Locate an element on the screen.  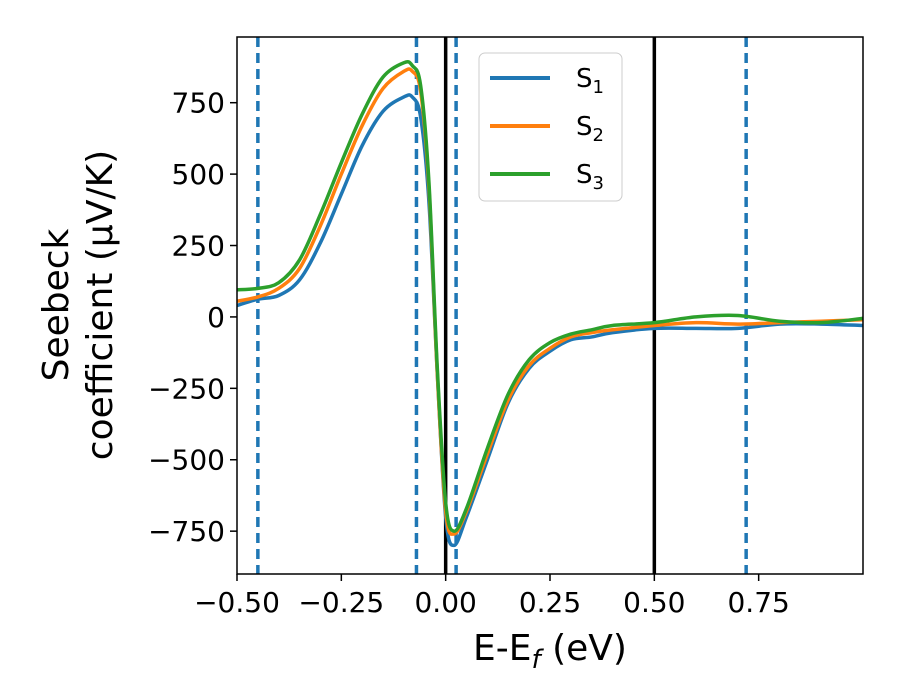
legend-box is located at coordinates (550, 127).